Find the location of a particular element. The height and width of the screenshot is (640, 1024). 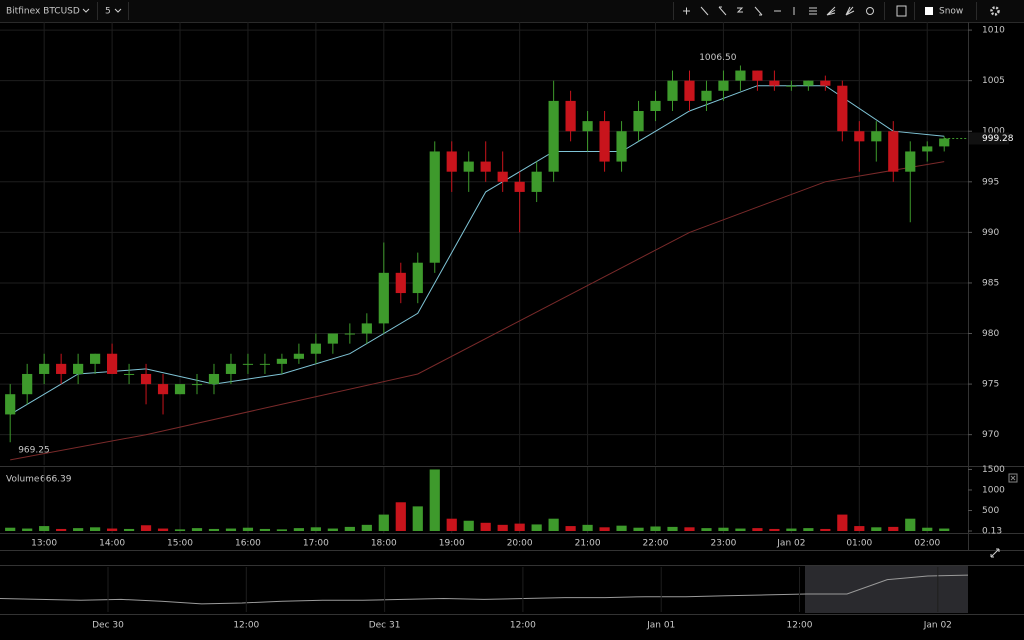

x-tick-label: 17:00 is located at coordinates (316, 544).